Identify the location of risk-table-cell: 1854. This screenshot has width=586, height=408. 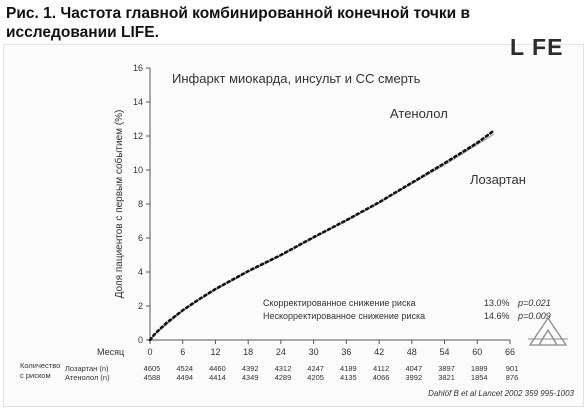
(479, 377).